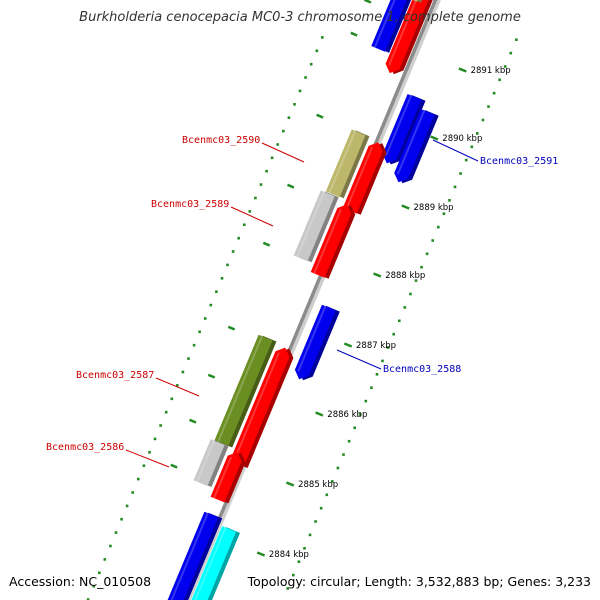 This screenshot has height=600, width=600. I want to click on gene-label-bcenmc03-2586: Bcenmc03_2586, so click(85, 447).